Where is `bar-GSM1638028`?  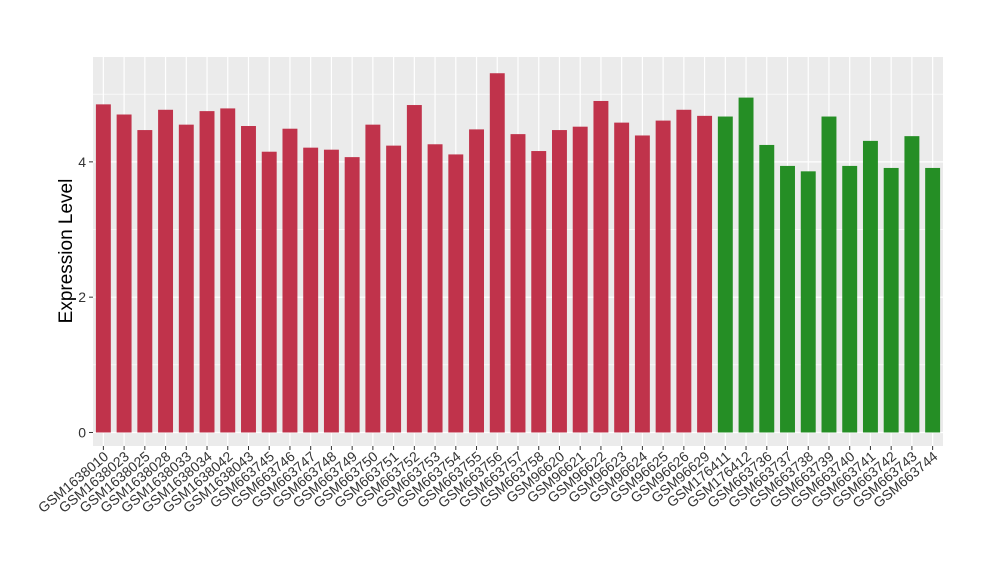
bar-GSM1638028 is located at coordinates (166, 271).